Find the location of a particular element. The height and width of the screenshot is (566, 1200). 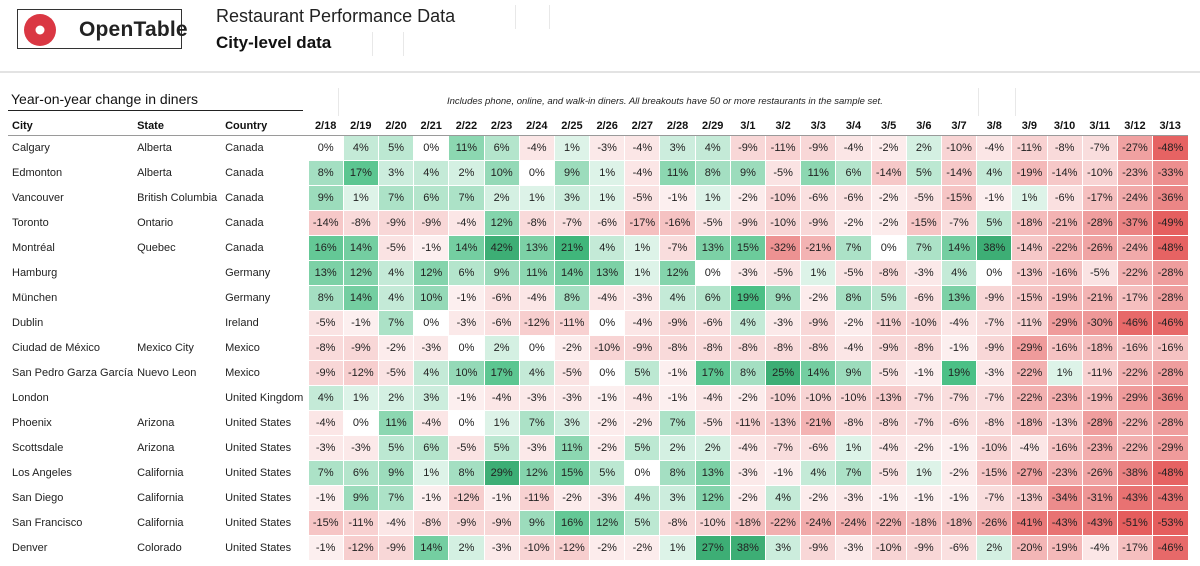

heatmap-cell: 8% is located at coordinates (712, 173).